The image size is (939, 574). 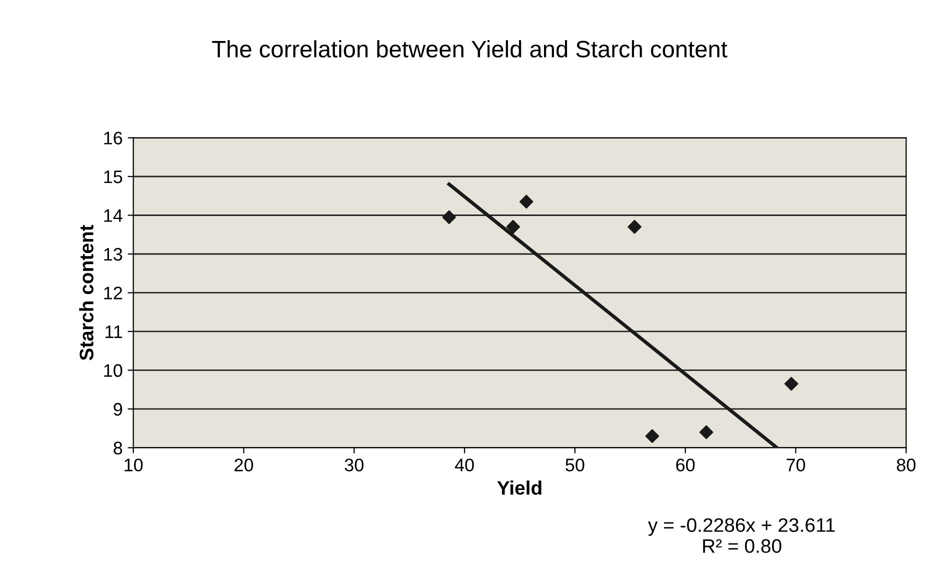 What do you see at coordinates (464, 465) in the screenshot?
I see `x-tick-label: 40` at bounding box center [464, 465].